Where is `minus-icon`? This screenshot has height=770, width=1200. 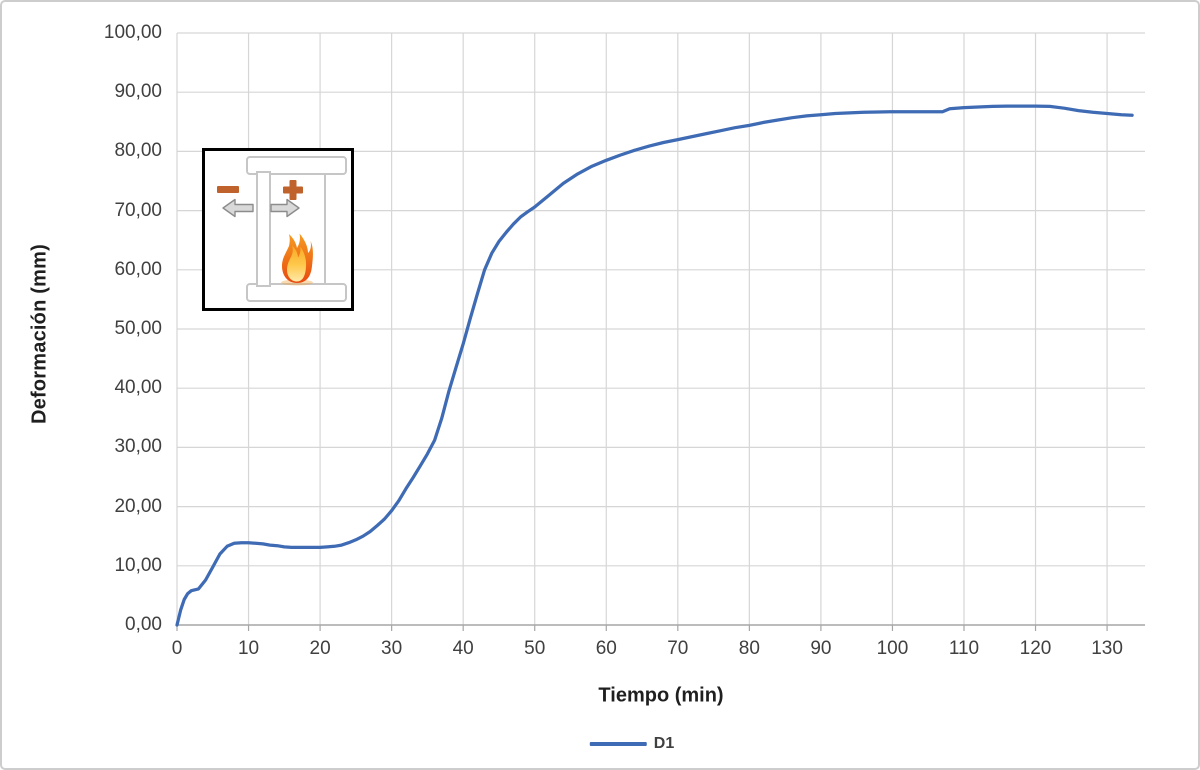
minus-icon is located at coordinates (228, 189).